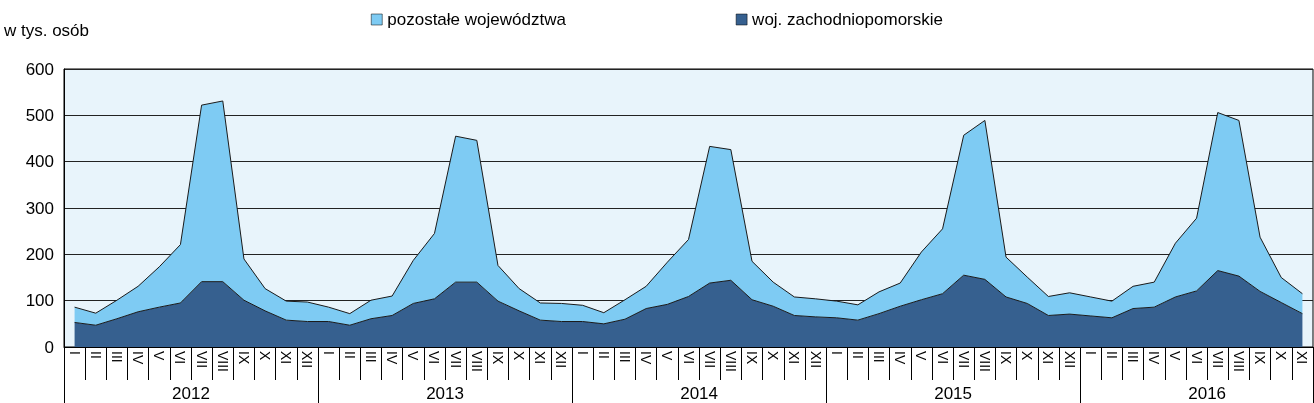 The width and height of the screenshot is (1314, 403). Describe the element at coordinates (953, 393) in the screenshot. I see `text: 2015` at that location.